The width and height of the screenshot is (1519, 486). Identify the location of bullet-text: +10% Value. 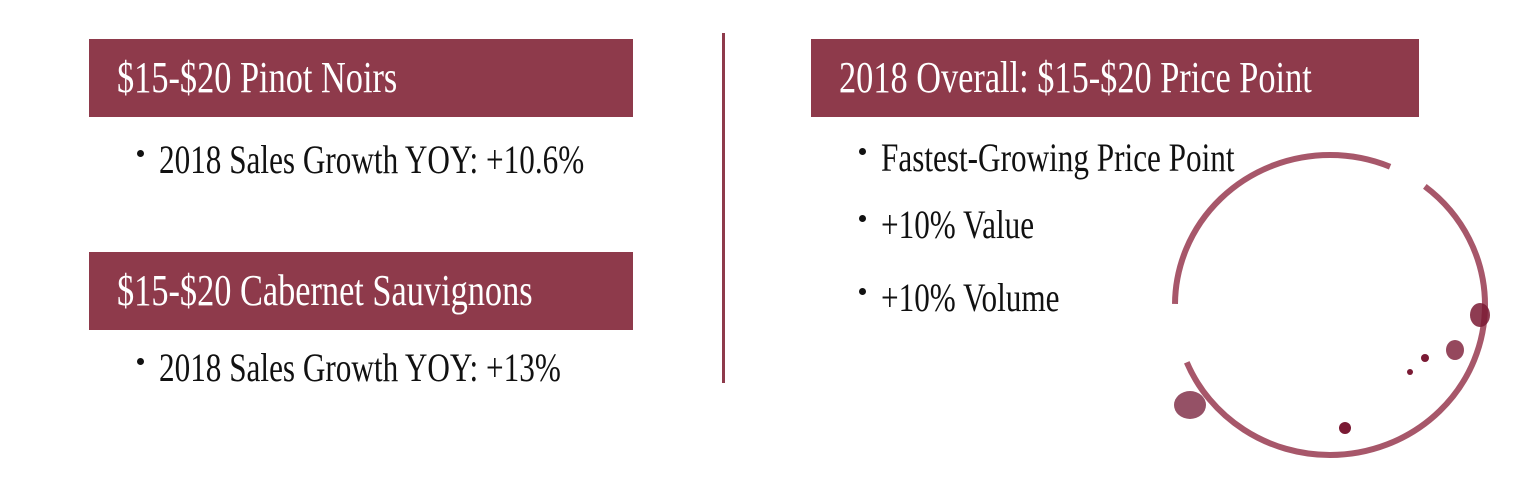
(958, 224).